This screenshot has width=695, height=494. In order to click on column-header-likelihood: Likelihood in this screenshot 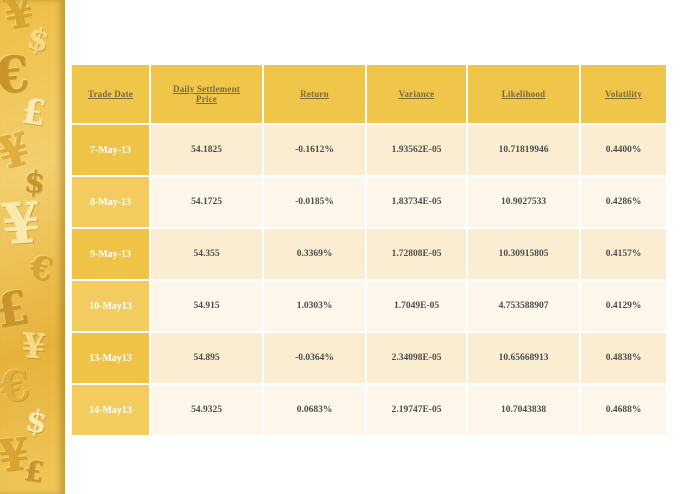, I will do `click(523, 94)`.